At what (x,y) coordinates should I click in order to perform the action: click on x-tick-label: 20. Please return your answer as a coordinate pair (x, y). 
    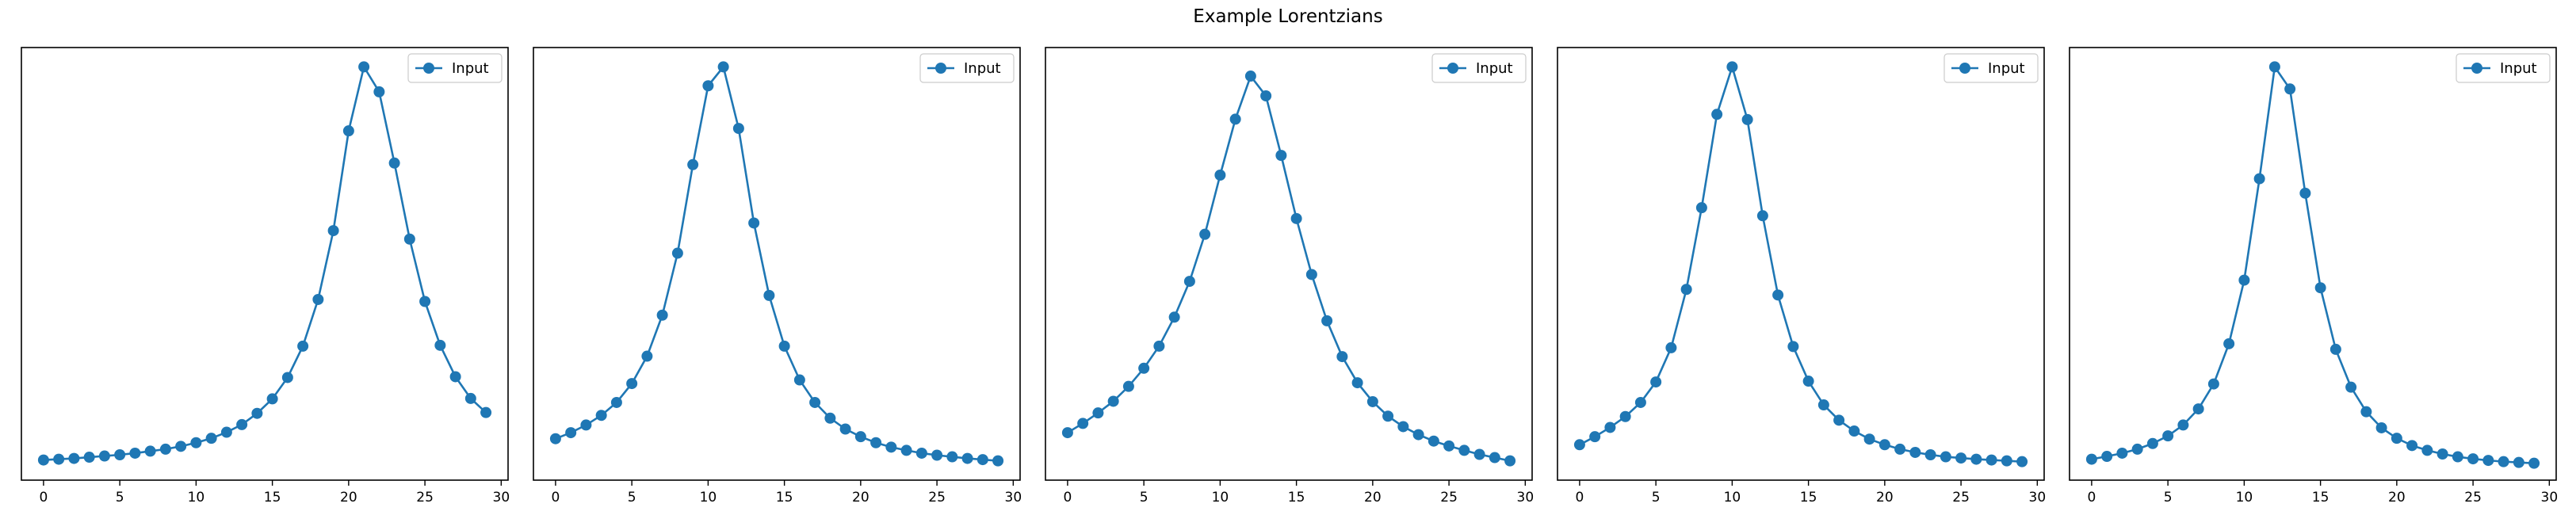
    Looking at the image, I should click on (1373, 498).